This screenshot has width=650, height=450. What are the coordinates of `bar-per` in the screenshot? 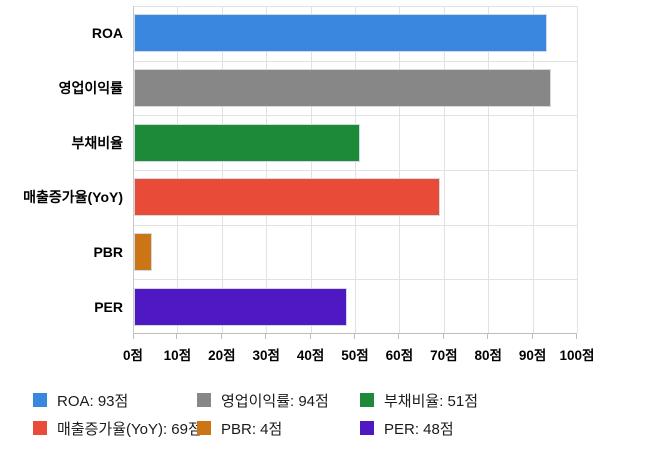 It's located at (241, 306).